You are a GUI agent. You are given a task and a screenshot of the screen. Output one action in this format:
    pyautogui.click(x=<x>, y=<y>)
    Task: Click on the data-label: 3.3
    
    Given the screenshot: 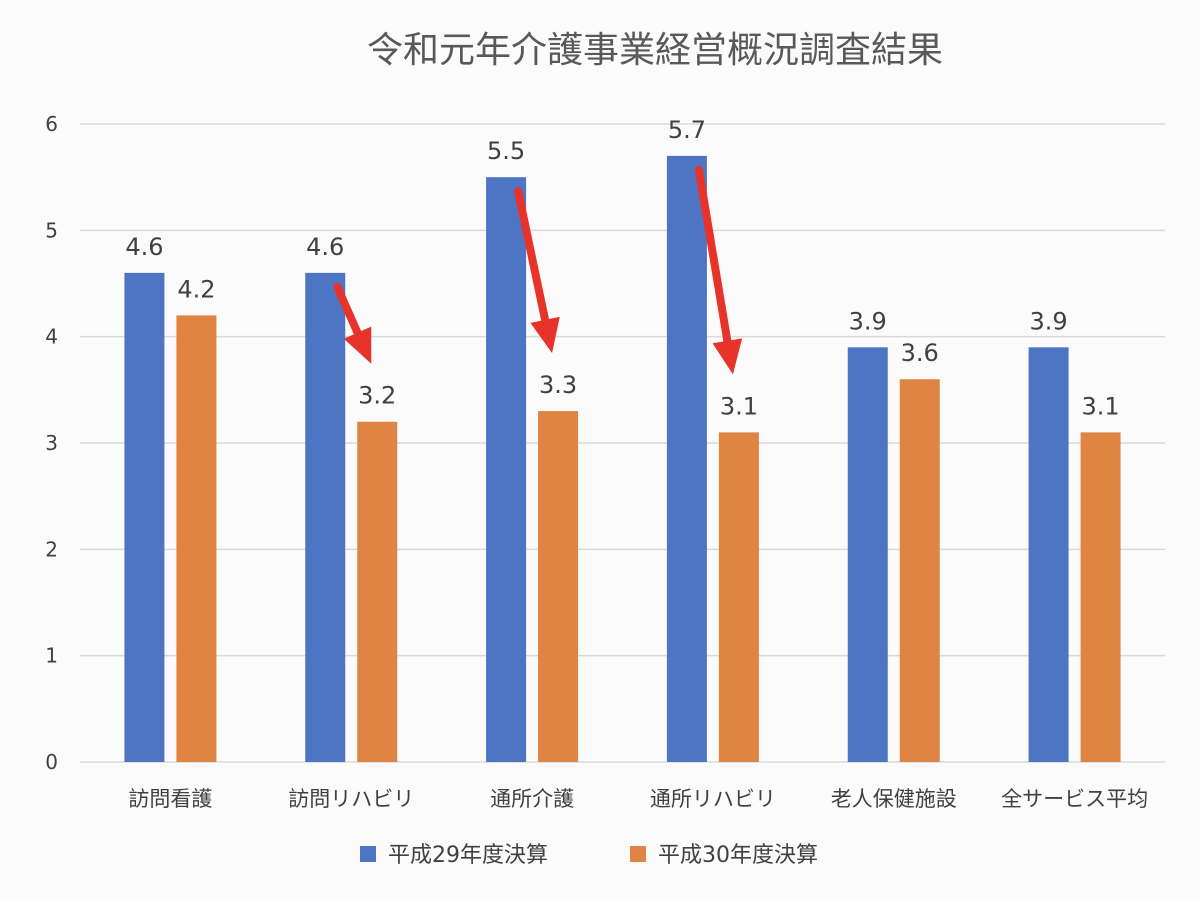 What is the action you would take?
    pyautogui.click(x=558, y=385)
    